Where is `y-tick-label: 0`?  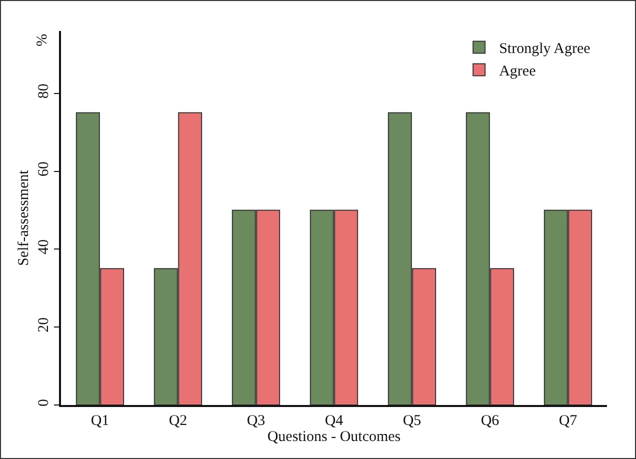 y-tick-label: 0 is located at coordinates (44, 402).